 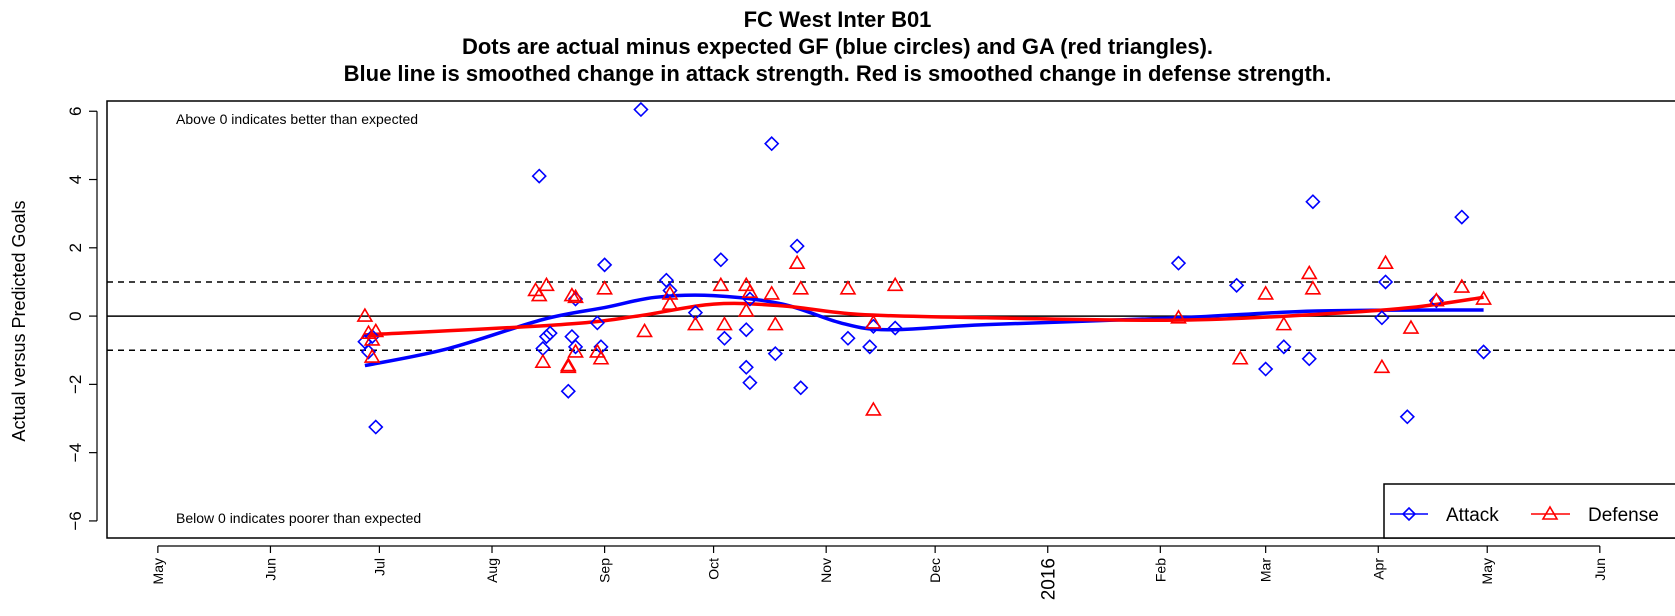 What do you see at coordinates (75, 384) in the screenshot?
I see `y-tick-label: −2` at bounding box center [75, 384].